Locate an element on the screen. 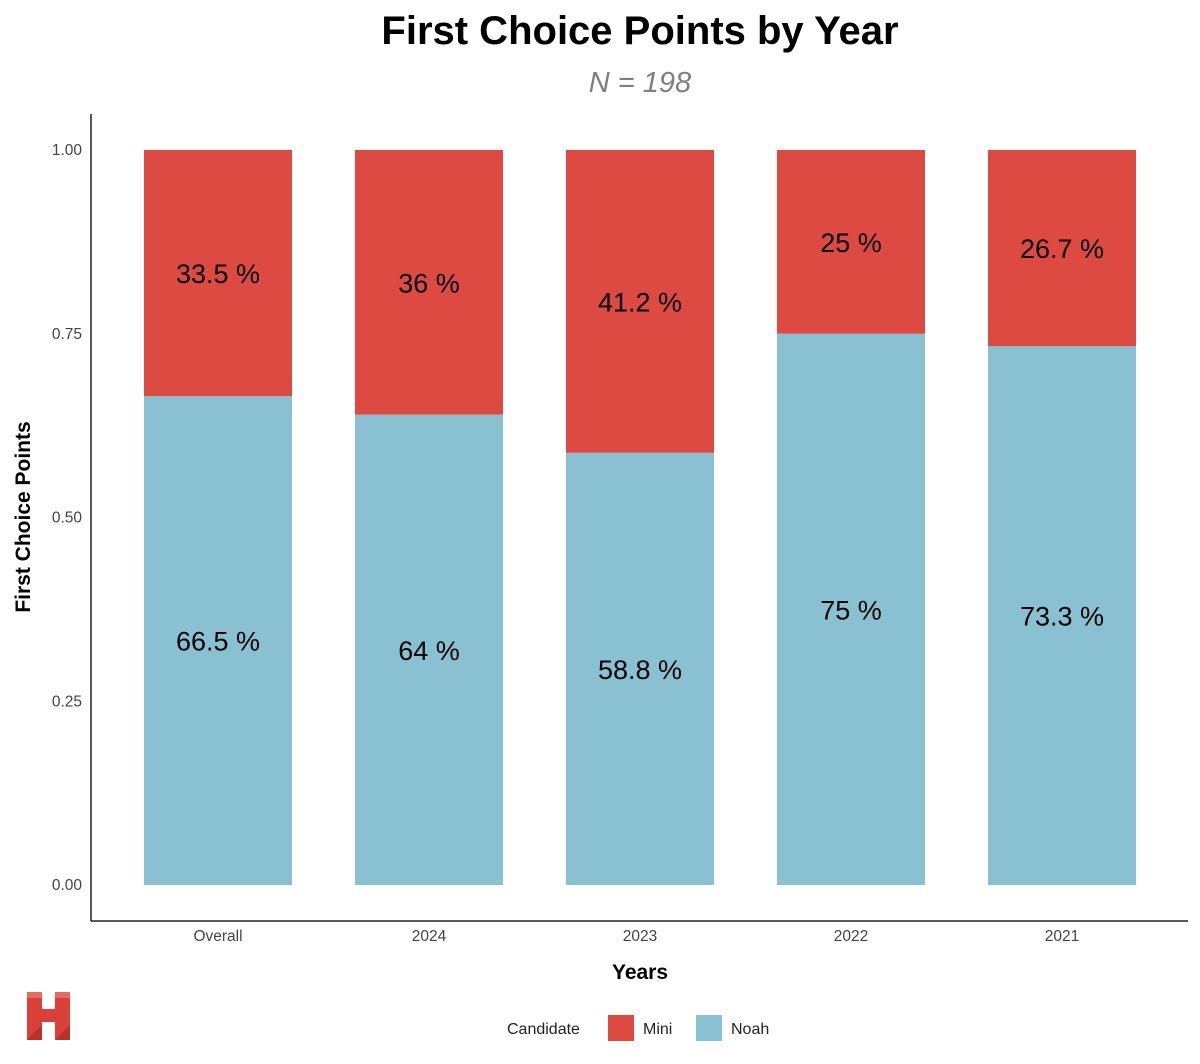 This screenshot has width=1200, height=1064. bar-mini-overall is located at coordinates (218, 273).